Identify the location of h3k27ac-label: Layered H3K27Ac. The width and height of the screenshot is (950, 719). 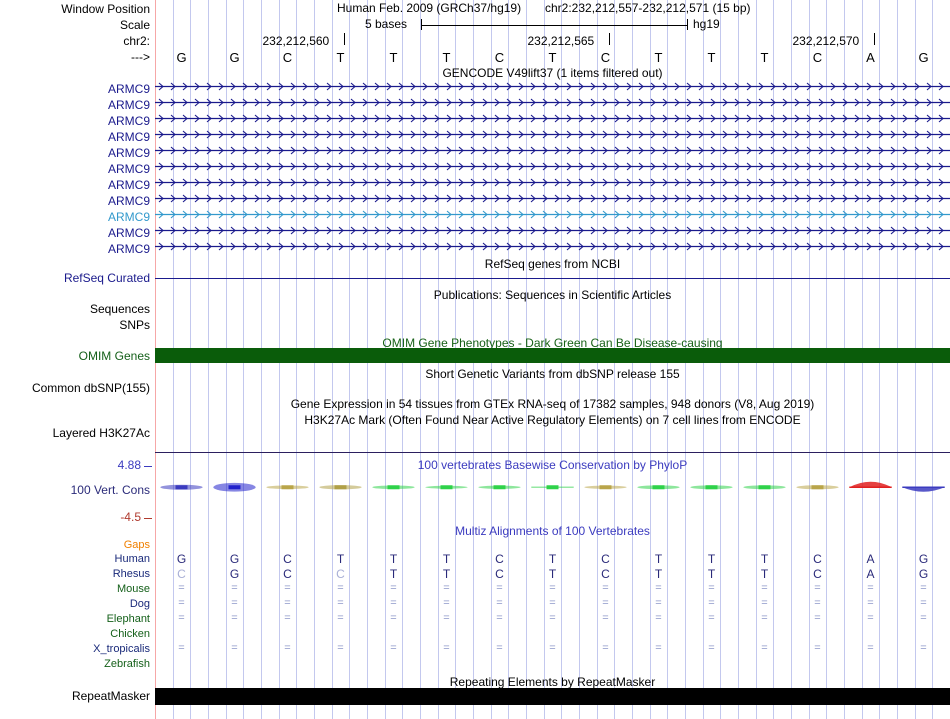
(101, 433).